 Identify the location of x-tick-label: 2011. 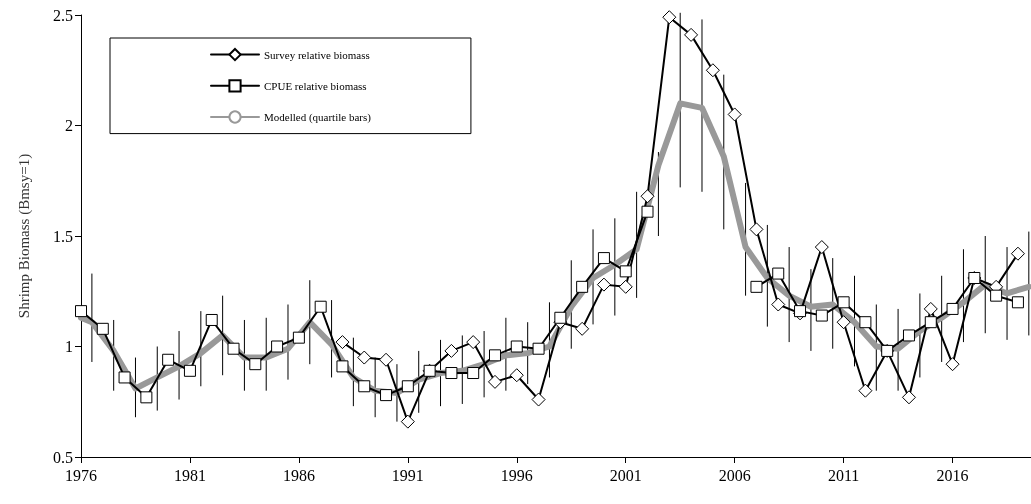
(843, 475).